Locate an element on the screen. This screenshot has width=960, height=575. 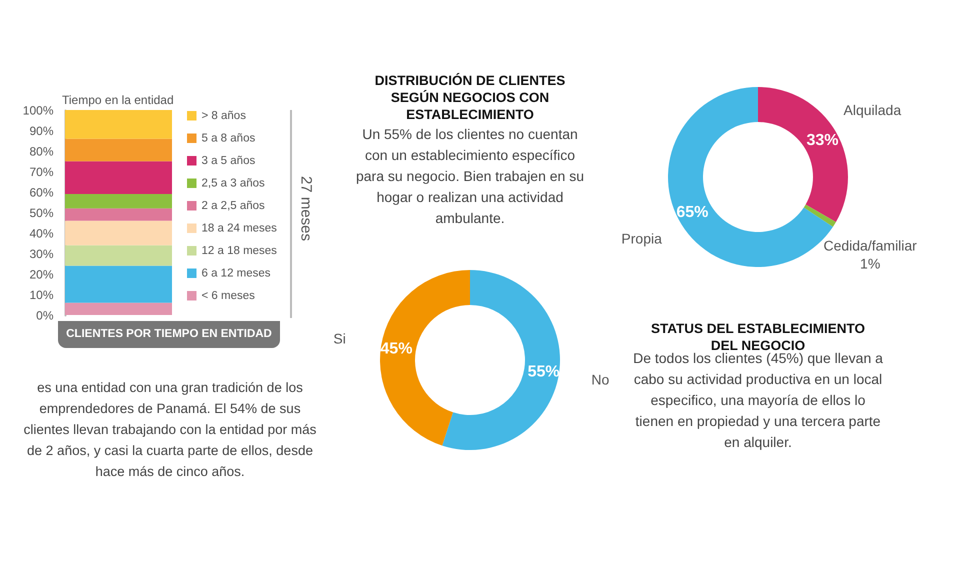
chart-subtitle: Un 55% de los clientes no cuentan con un establecimiento específico para su negocio. Bien trabajen en su hogar o realizan una actividad ambulante. is located at coordinates (470, 176).